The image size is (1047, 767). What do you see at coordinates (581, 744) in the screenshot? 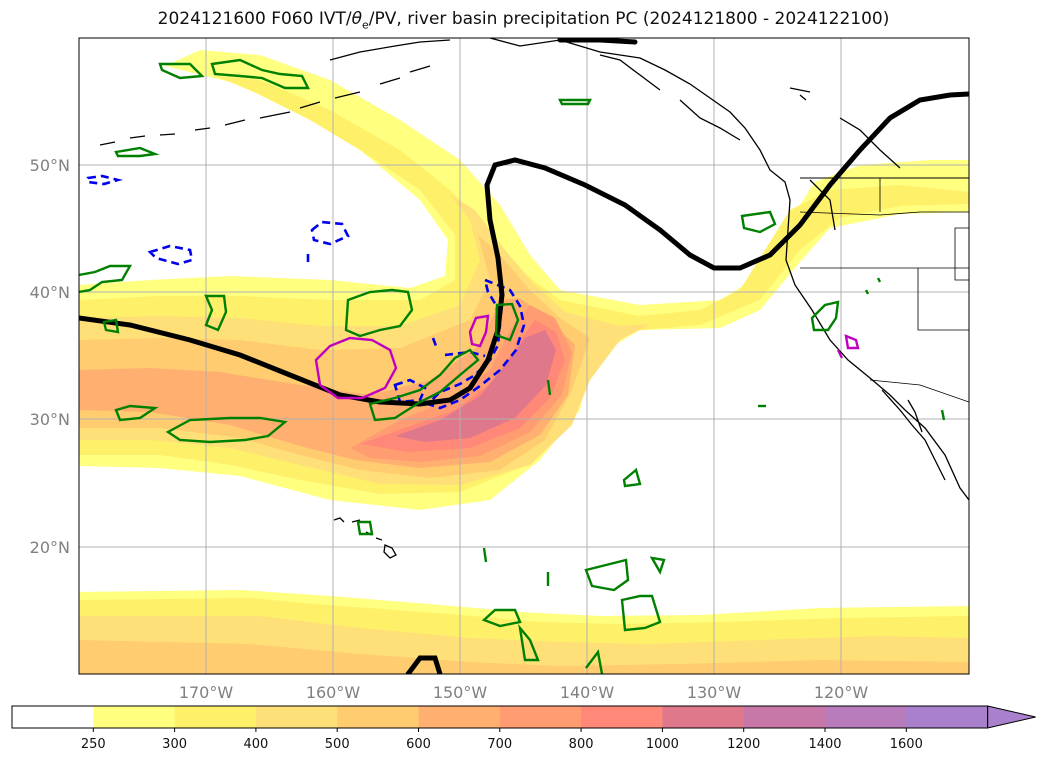
I see `colorbar-tick-label: 800` at bounding box center [581, 744].